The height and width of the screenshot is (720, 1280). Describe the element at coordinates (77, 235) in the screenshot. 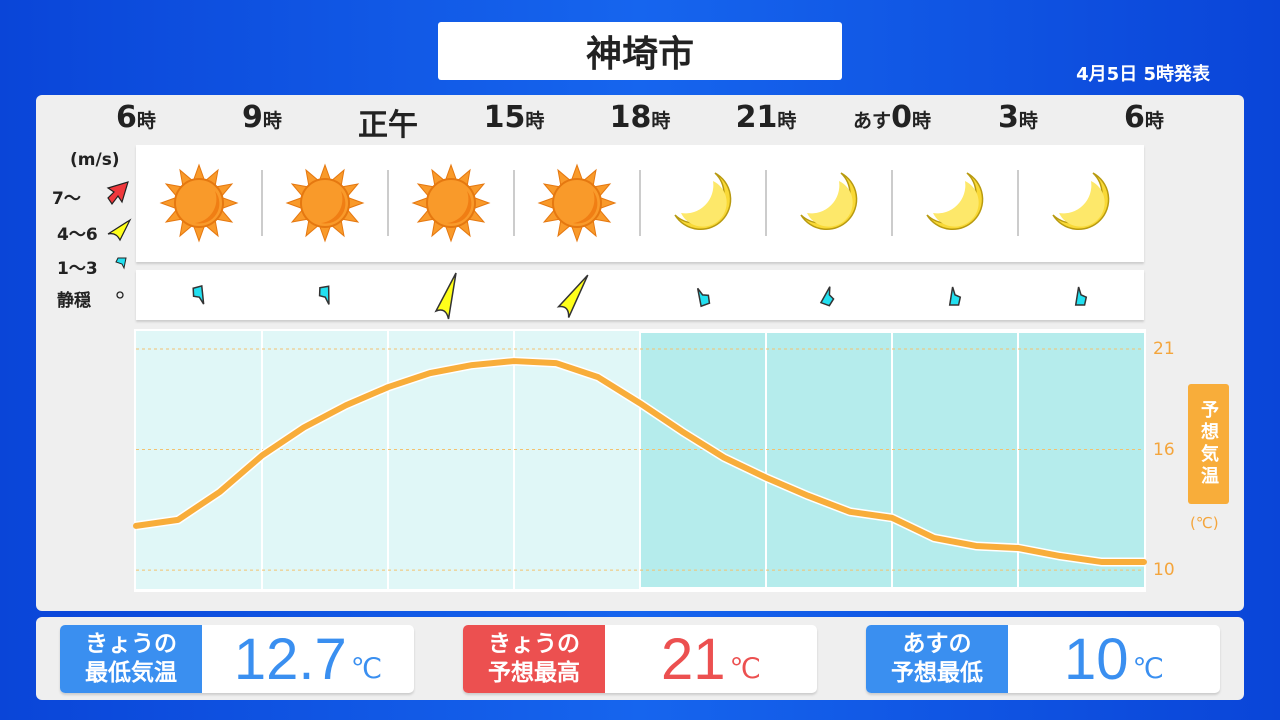

I see `legend-4-6: 4〜6` at that location.